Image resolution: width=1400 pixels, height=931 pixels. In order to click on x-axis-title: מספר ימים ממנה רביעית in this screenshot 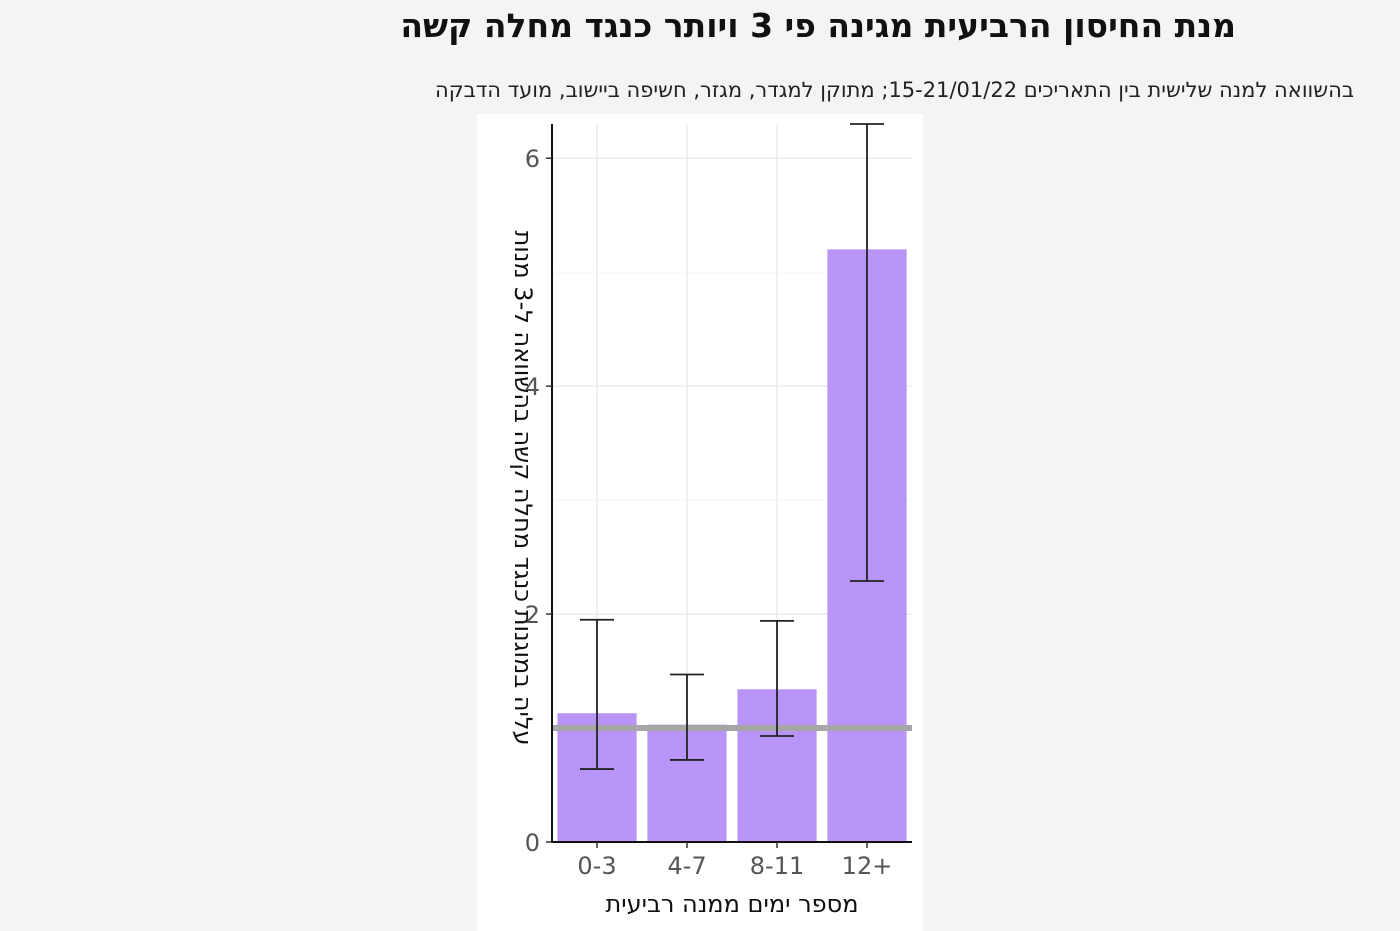, I will do `click(731, 904)`.